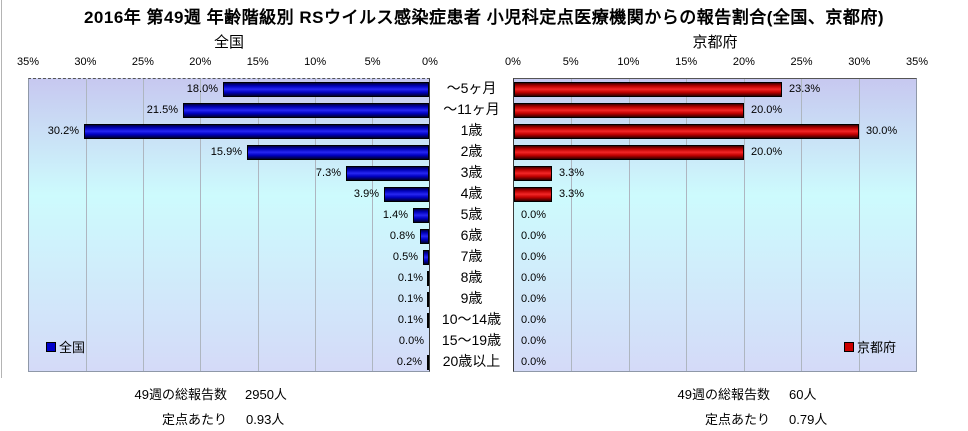 The image size is (968, 431). What do you see at coordinates (266, 394) in the screenshot?
I see `footer-left-total-value: 2950人` at bounding box center [266, 394].